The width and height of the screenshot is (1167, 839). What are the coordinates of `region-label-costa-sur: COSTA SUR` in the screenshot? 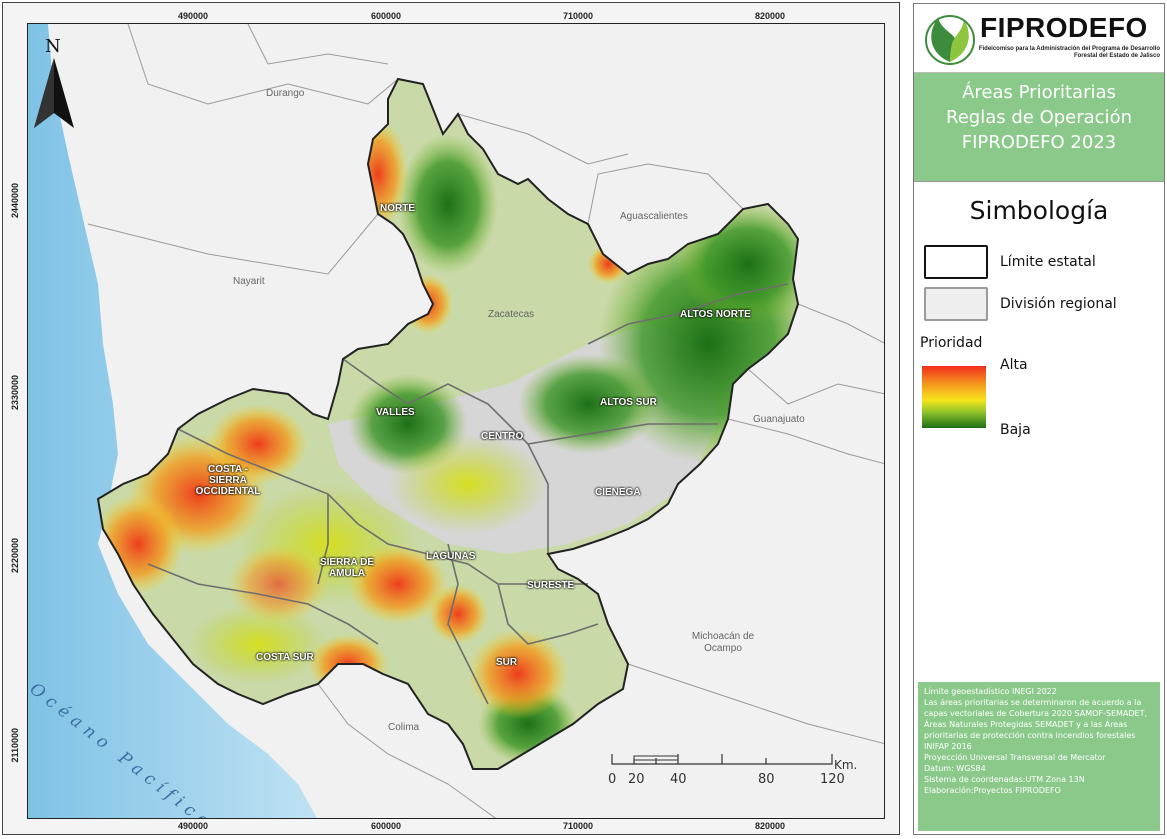 It's located at (285, 657).